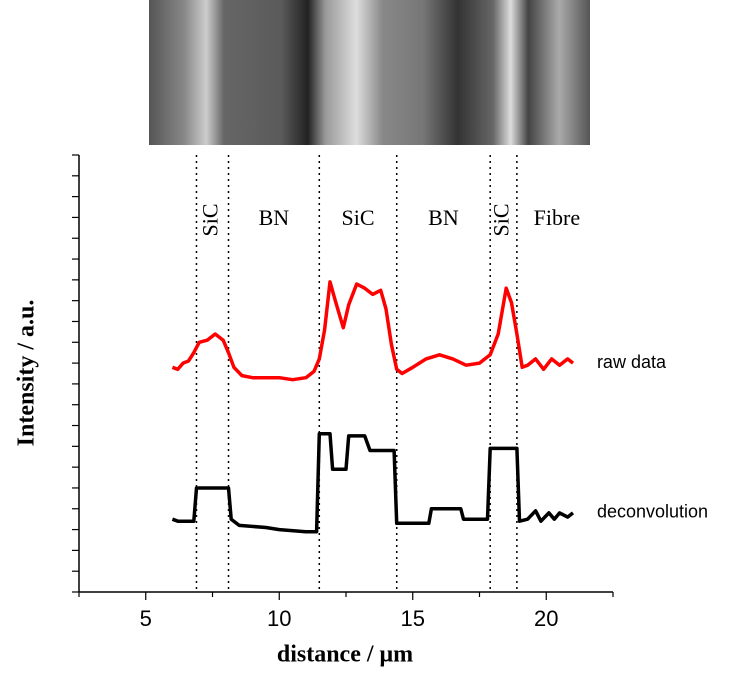 This screenshot has height=675, width=739. Describe the element at coordinates (652, 512) in the screenshot. I see `legend-label: deconvolution` at that location.